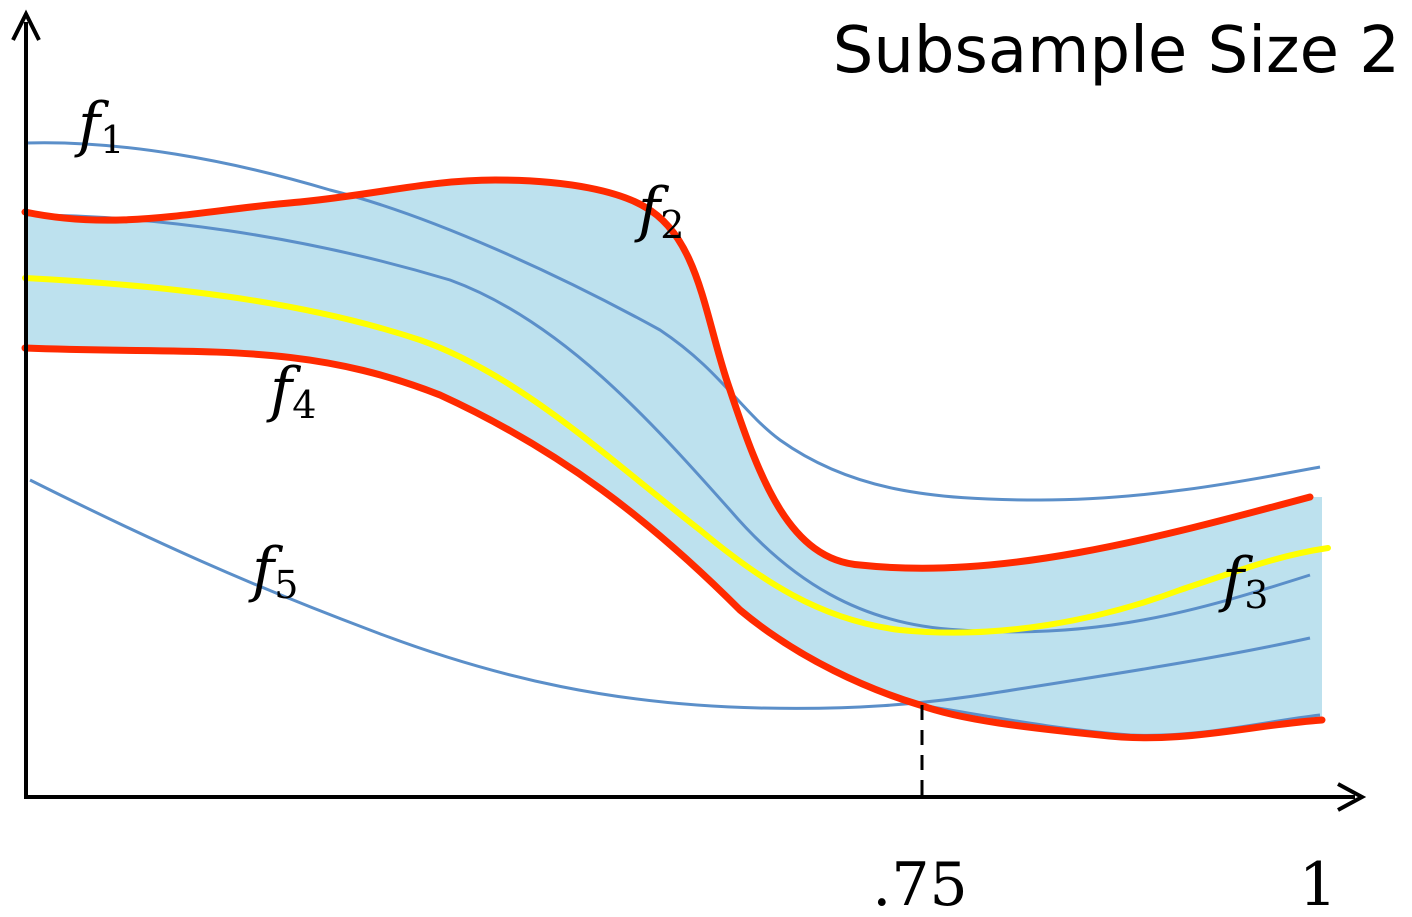 This screenshot has width=1412, height=917. I want to click on y-axis-arrowhead, so click(26, 25).